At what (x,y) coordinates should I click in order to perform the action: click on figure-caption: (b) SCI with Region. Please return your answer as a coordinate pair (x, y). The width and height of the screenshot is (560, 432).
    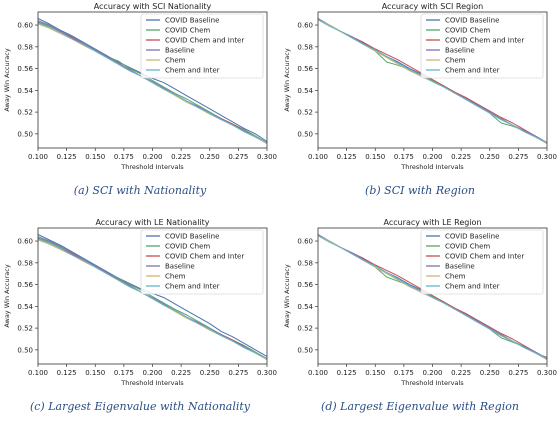
    Looking at the image, I should click on (420, 190).